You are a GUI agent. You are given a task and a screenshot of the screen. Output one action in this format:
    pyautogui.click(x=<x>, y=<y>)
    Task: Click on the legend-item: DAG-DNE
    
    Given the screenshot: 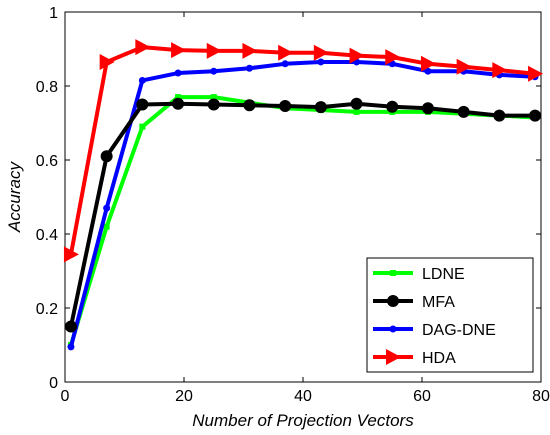 What is the action you would take?
    pyautogui.click(x=434, y=330)
    